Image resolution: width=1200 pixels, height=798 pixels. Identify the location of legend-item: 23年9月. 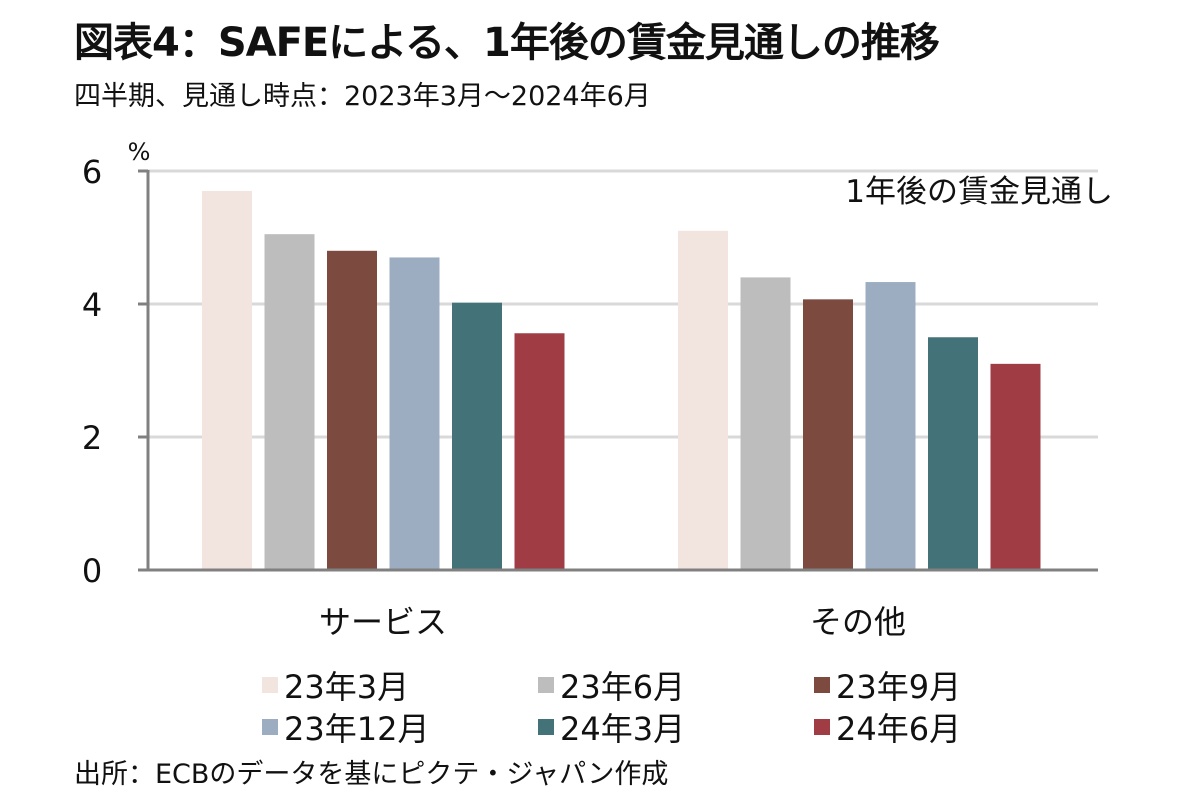
(887, 685).